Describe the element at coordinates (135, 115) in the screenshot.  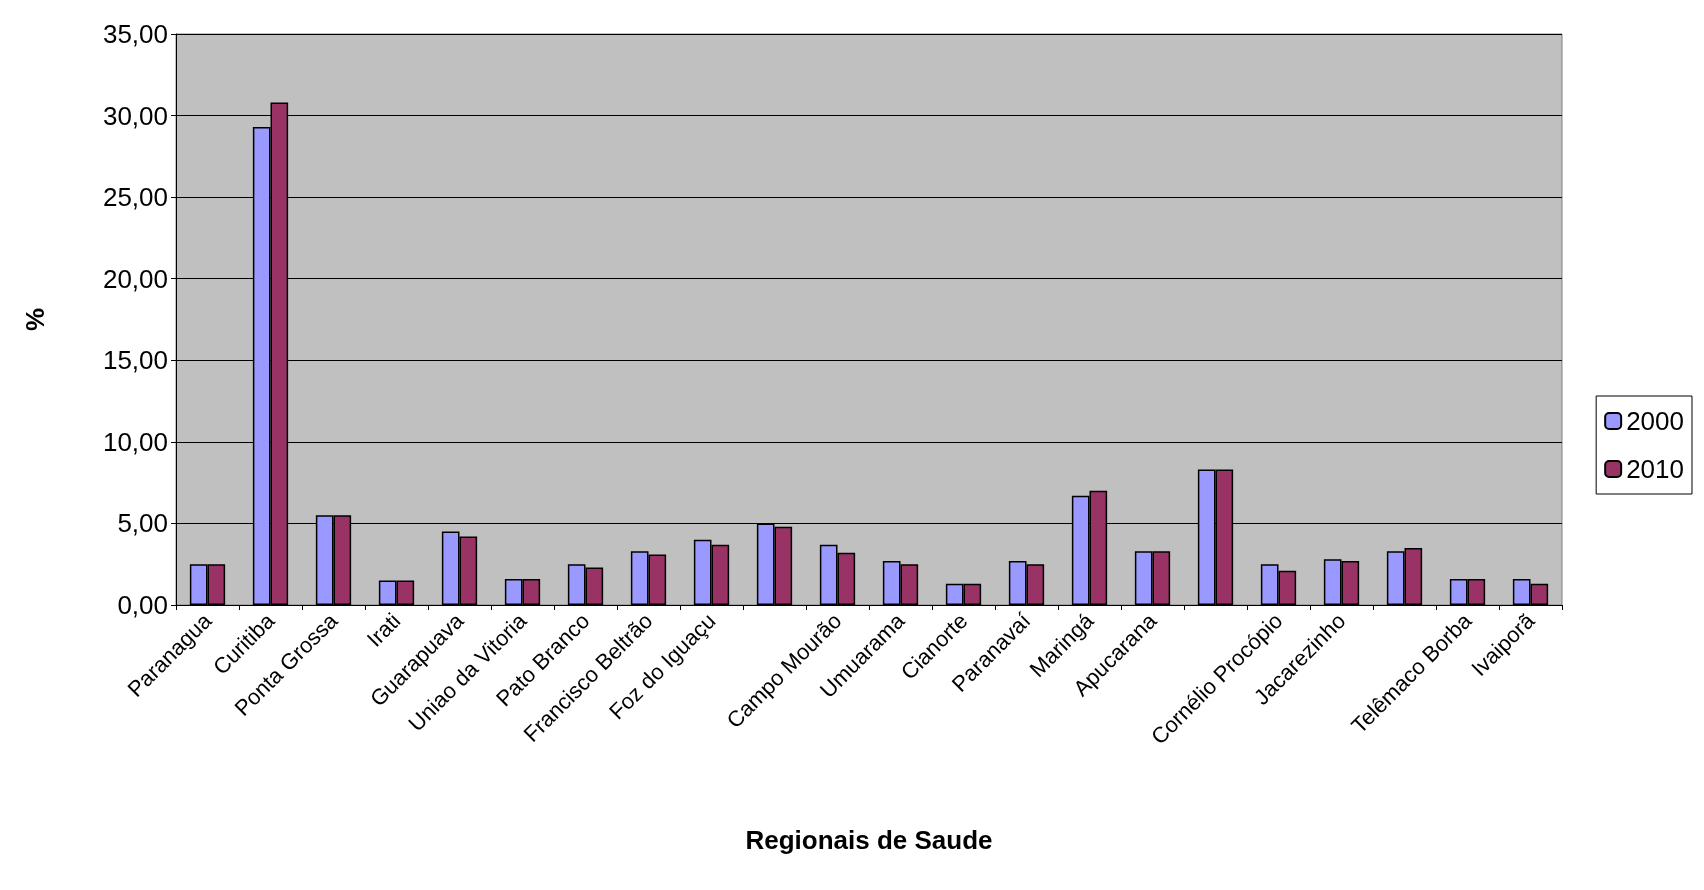
I see `y-tick-label: 30,00` at that location.